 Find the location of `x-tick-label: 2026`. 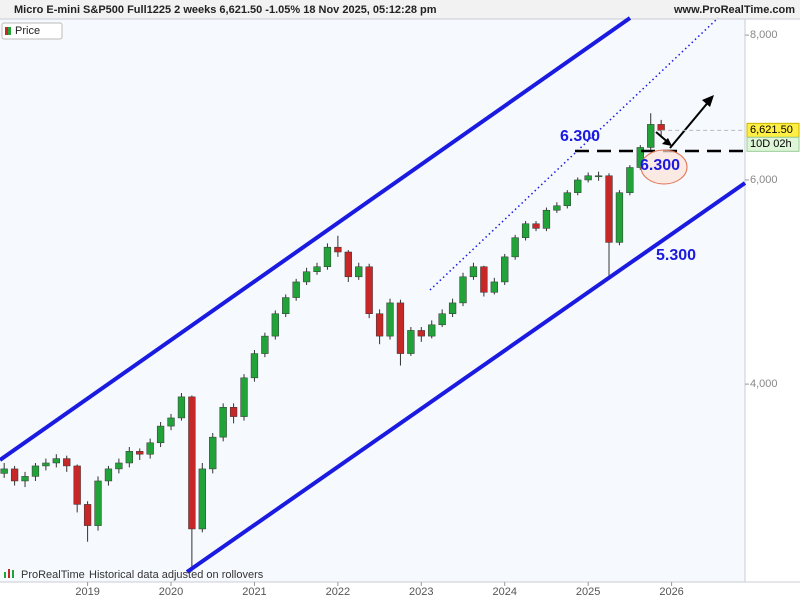

x-tick-label: 2026 is located at coordinates (671, 592).